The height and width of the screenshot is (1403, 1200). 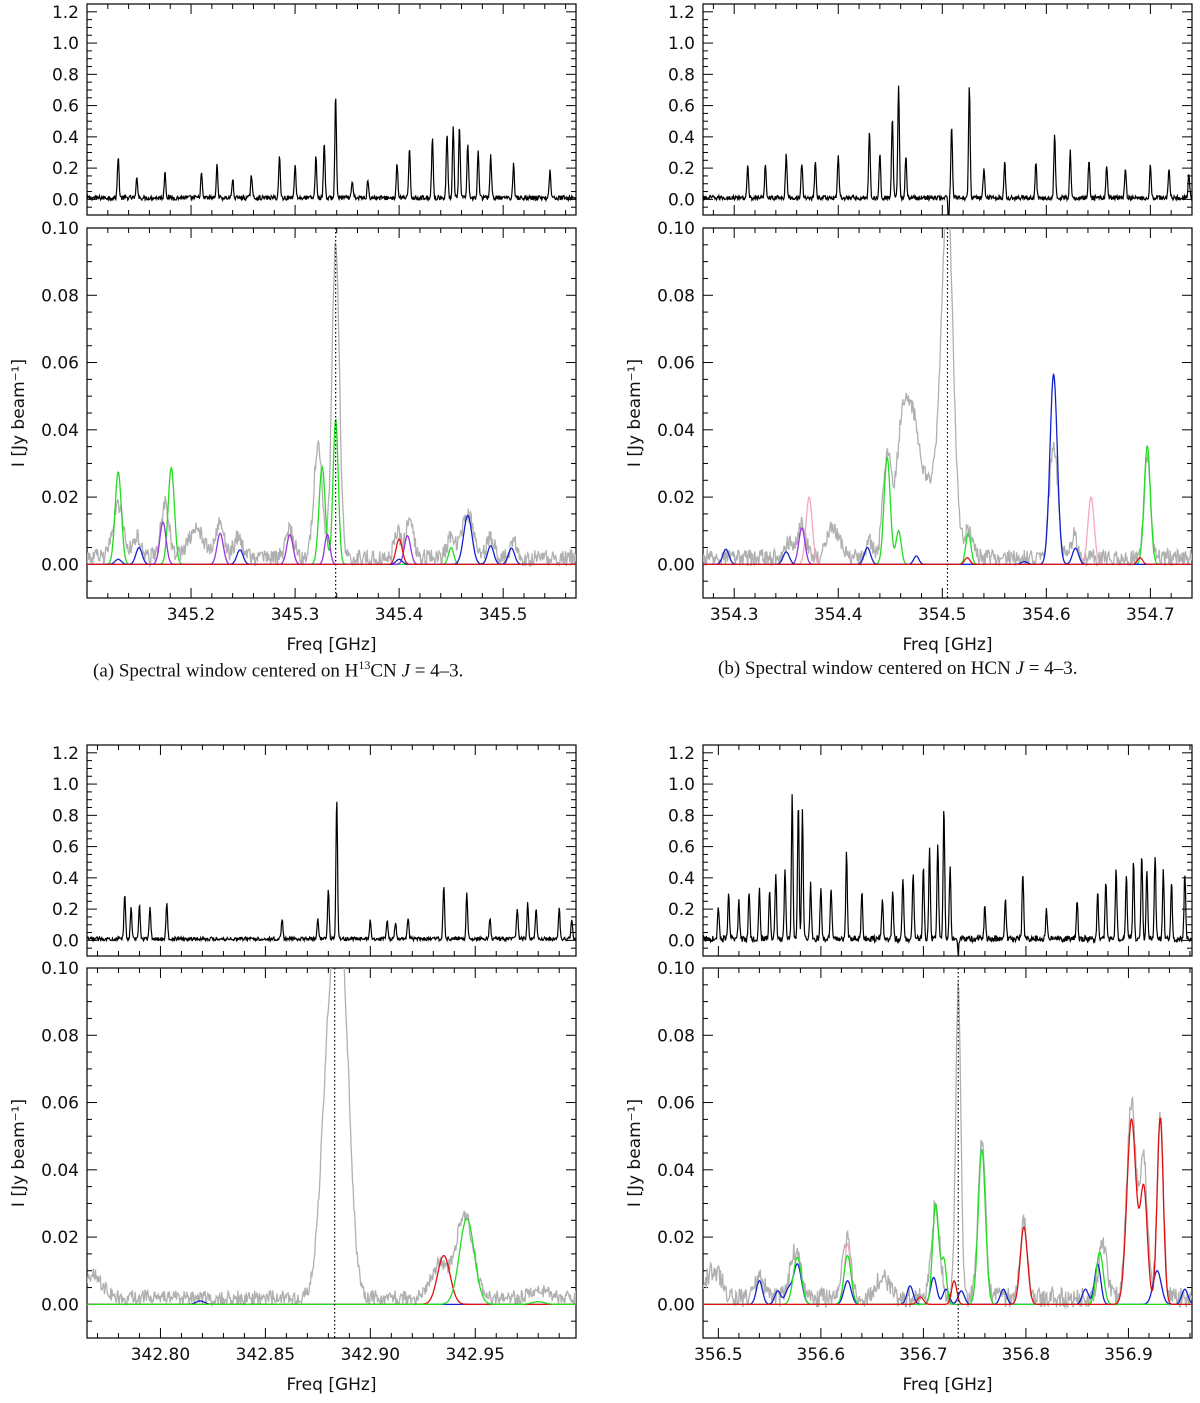 What do you see at coordinates (60, 1036) in the screenshot?
I see `chart-c-bottom-ytick-label: 0.08` at bounding box center [60, 1036].